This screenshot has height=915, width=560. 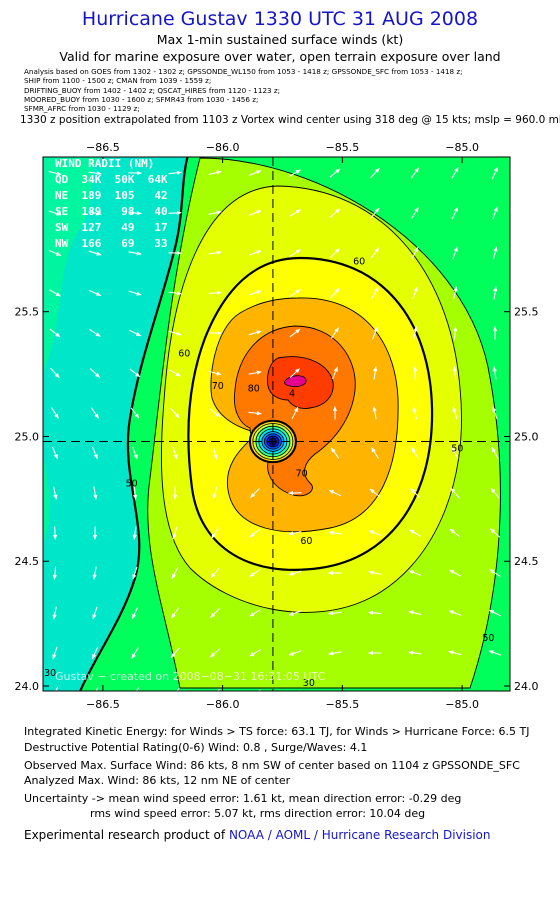 I want to click on wind-radii-row-se: SE 189 98 40, so click(x=111, y=211).